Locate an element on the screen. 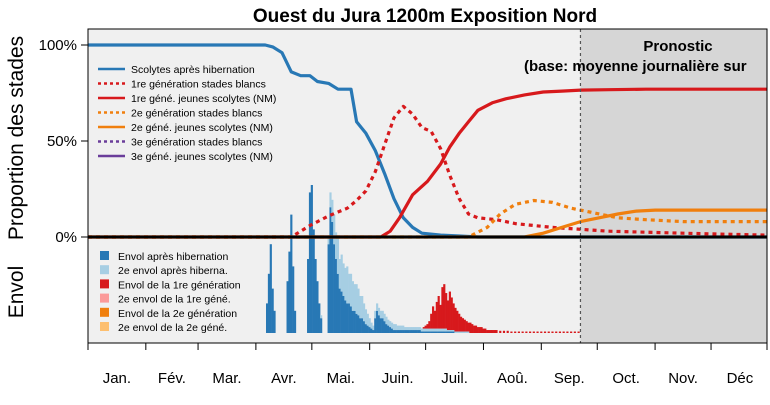 This screenshot has height=405, width=770. month-label: Juil. is located at coordinates (454, 378).